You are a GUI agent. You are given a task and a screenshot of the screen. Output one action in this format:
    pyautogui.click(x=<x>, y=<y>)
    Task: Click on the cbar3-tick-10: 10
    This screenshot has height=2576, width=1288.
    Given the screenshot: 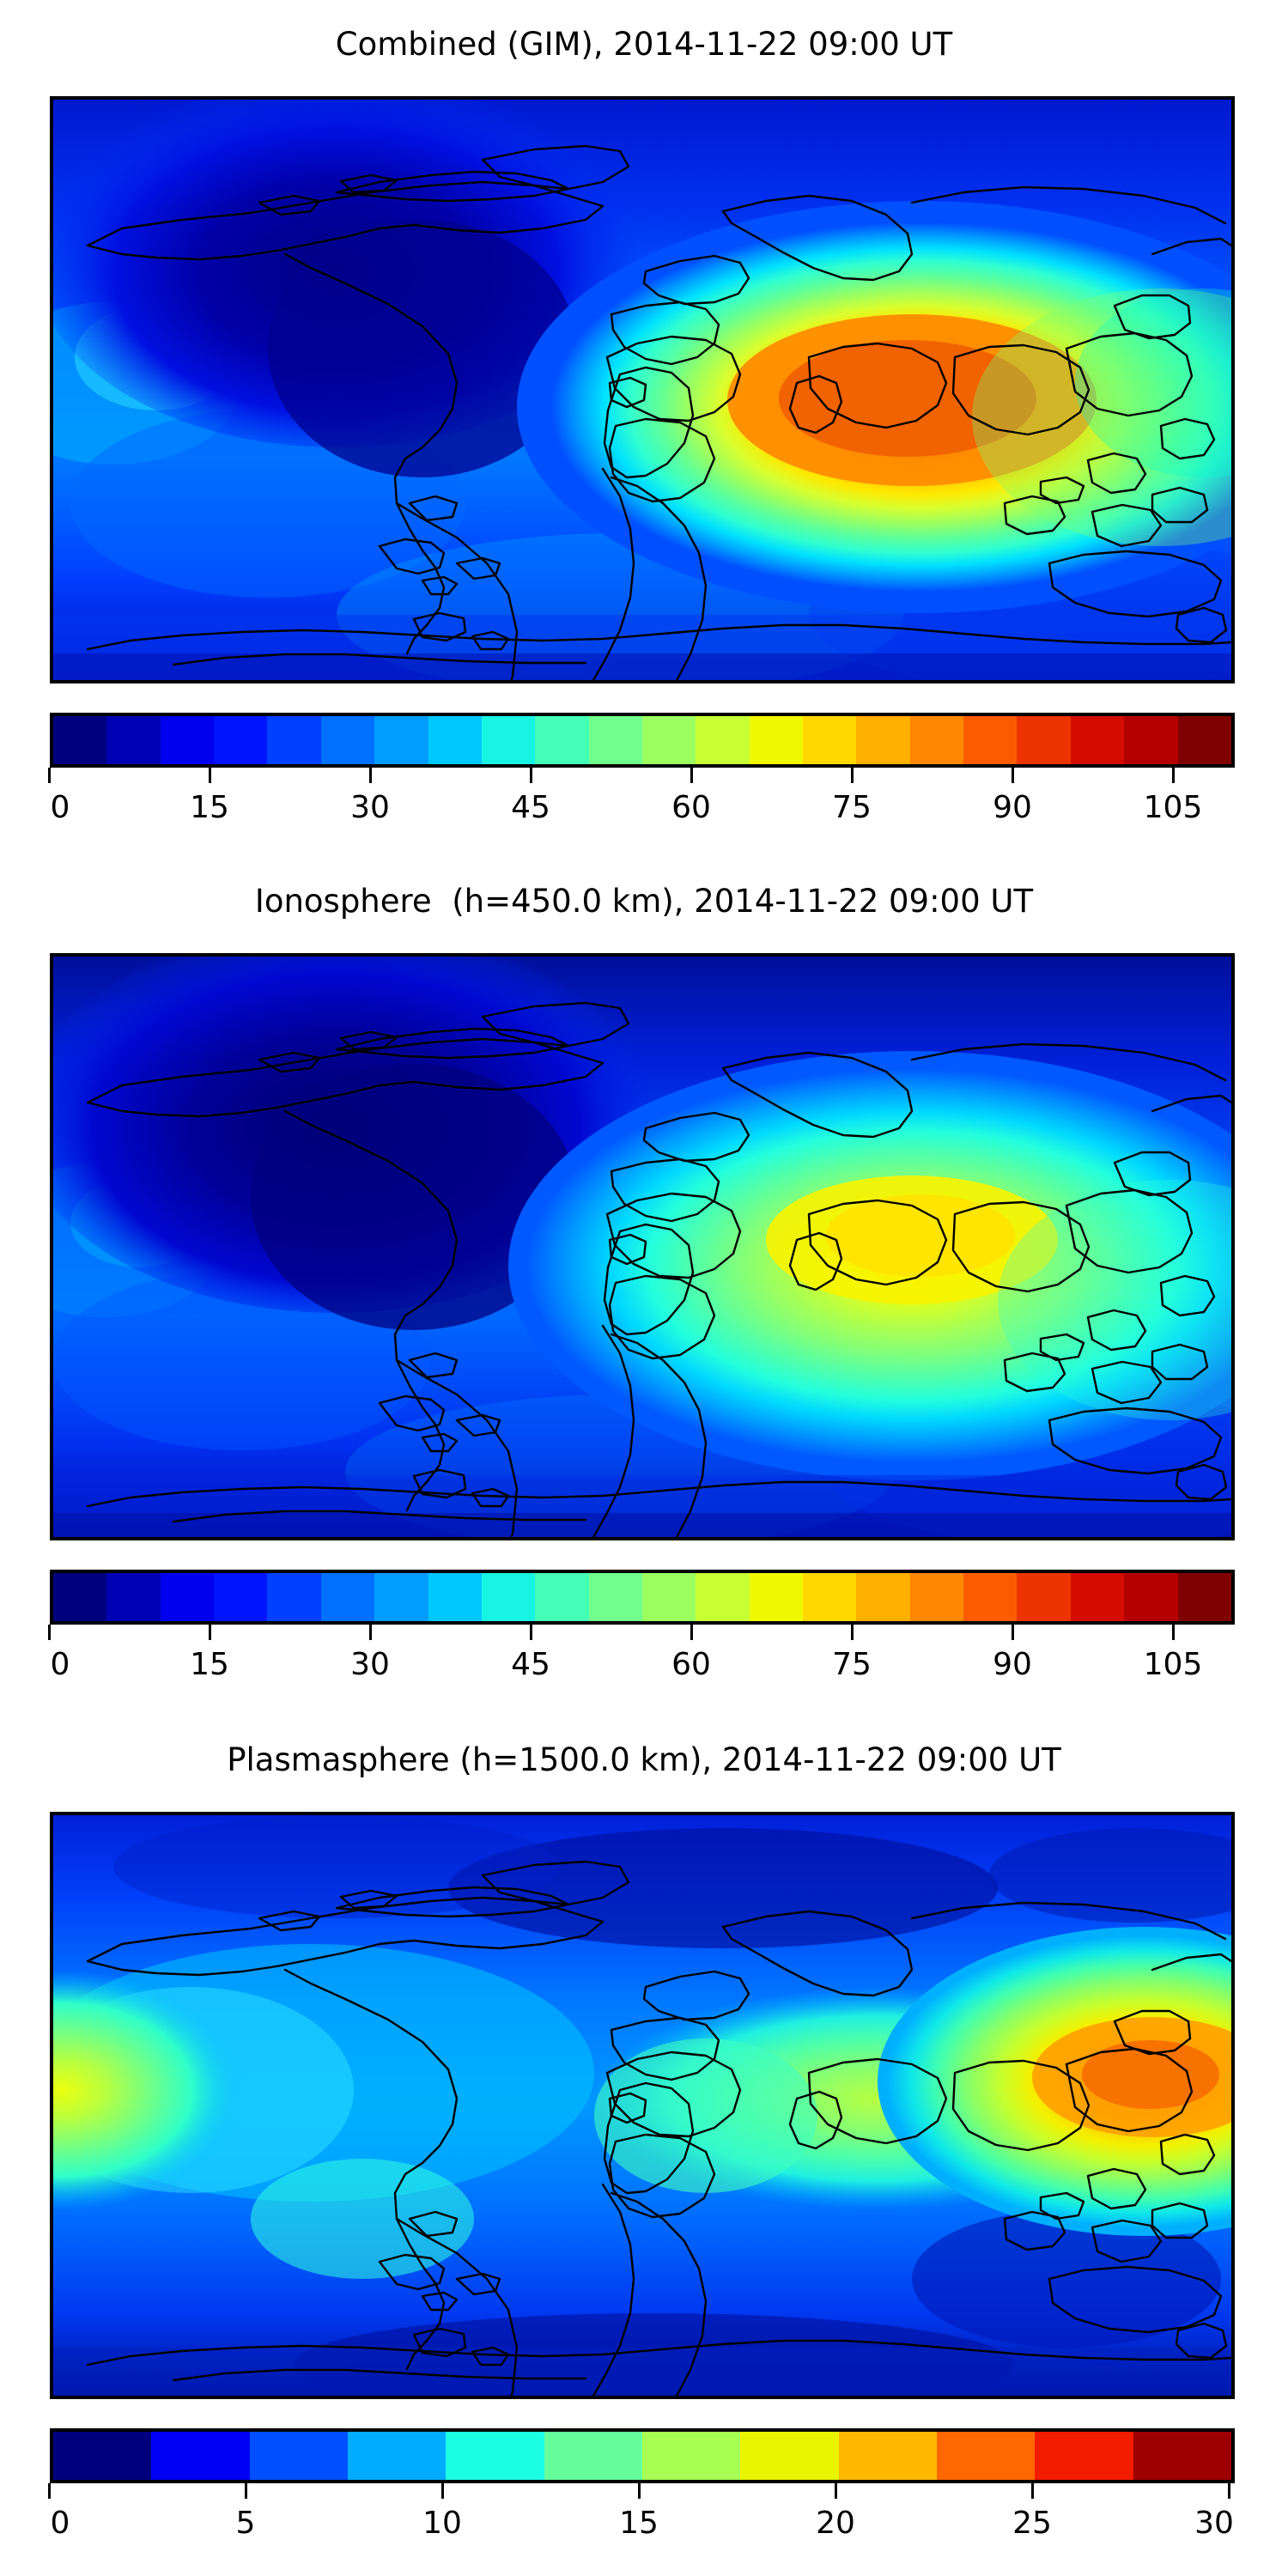 What is the action you would take?
    pyautogui.click(x=442, y=2523)
    